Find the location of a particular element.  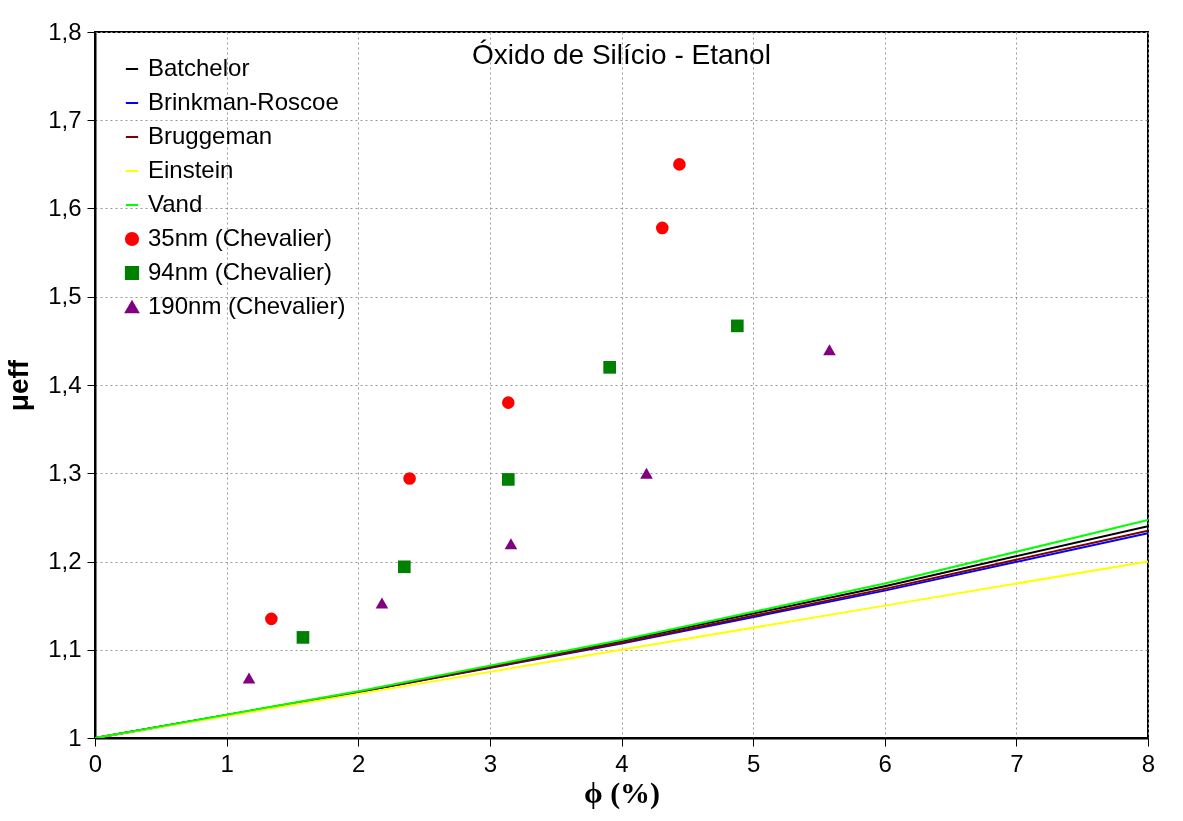

legend-label: Vand is located at coordinates (175, 203).